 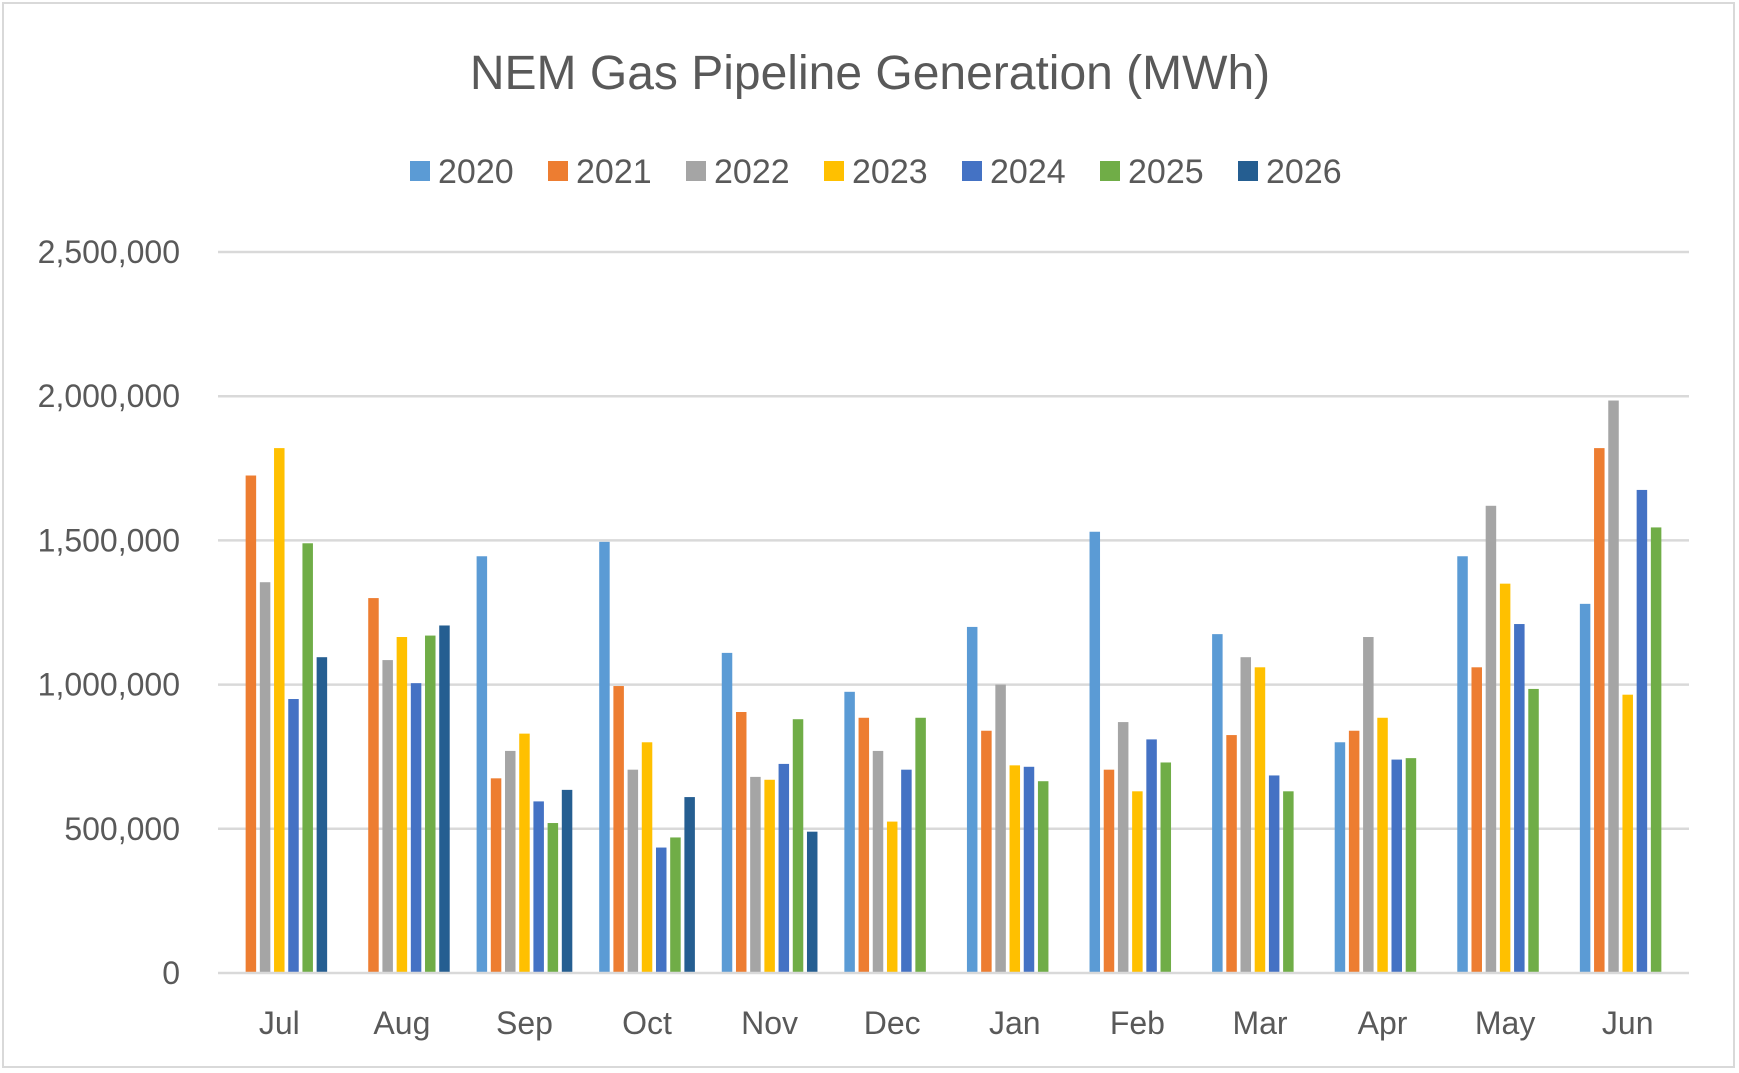 What do you see at coordinates (524, 1023) in the screenshot?
I see `x-tick-label: Sep` at bounding box center [524, 1023].